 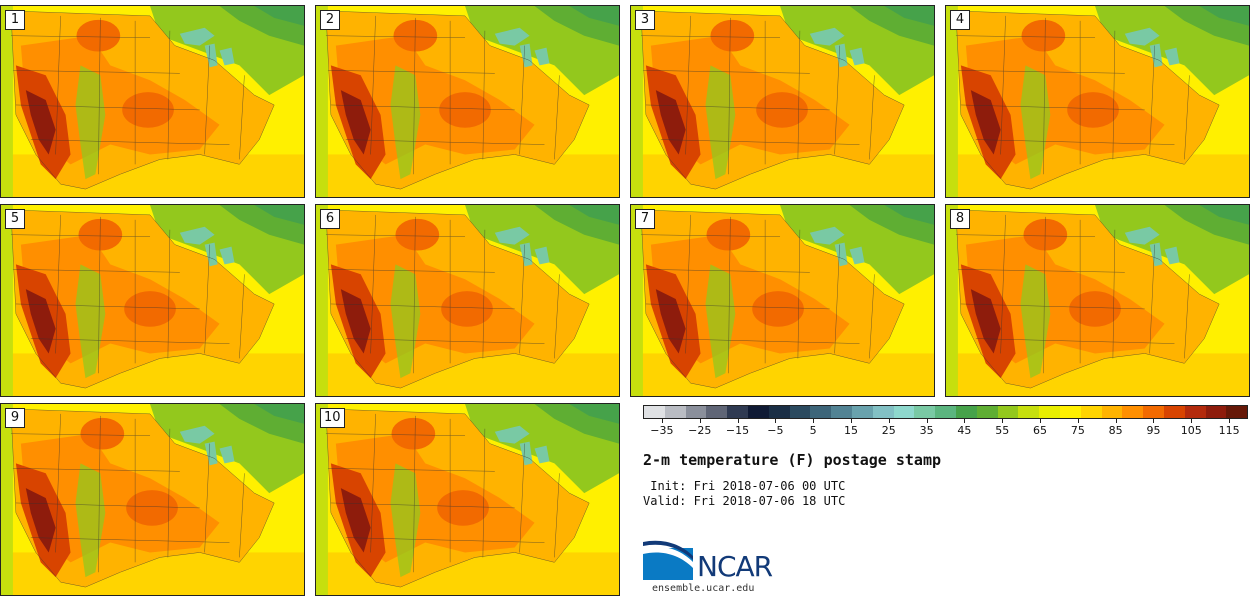 I want to click on member-label: 9, so click(x=15, y=418).